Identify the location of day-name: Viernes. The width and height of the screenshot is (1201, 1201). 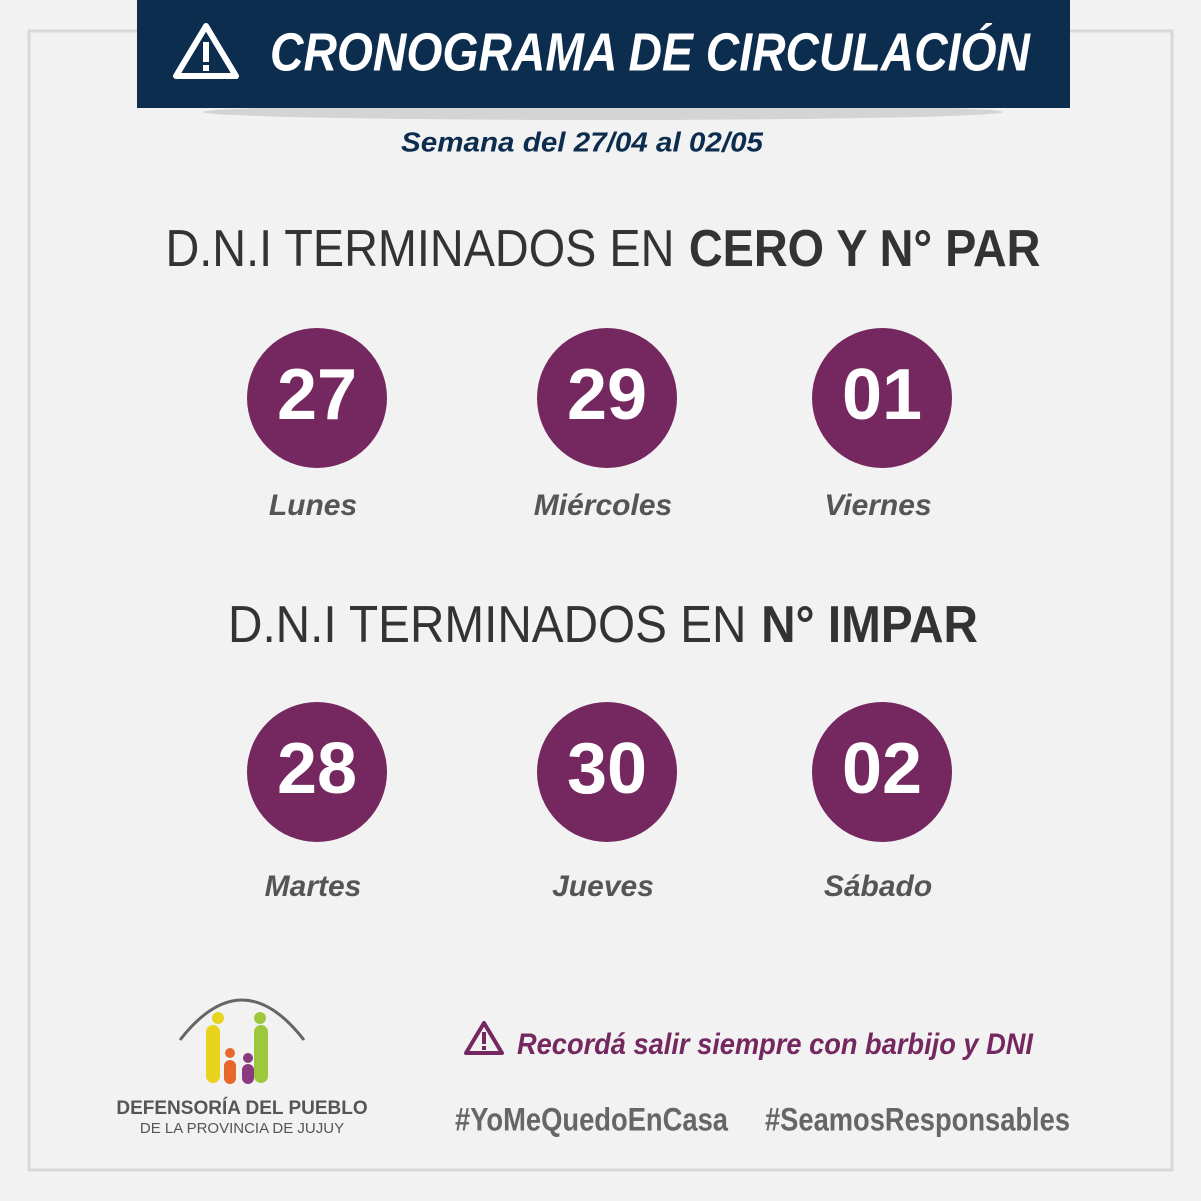
(877, 505).